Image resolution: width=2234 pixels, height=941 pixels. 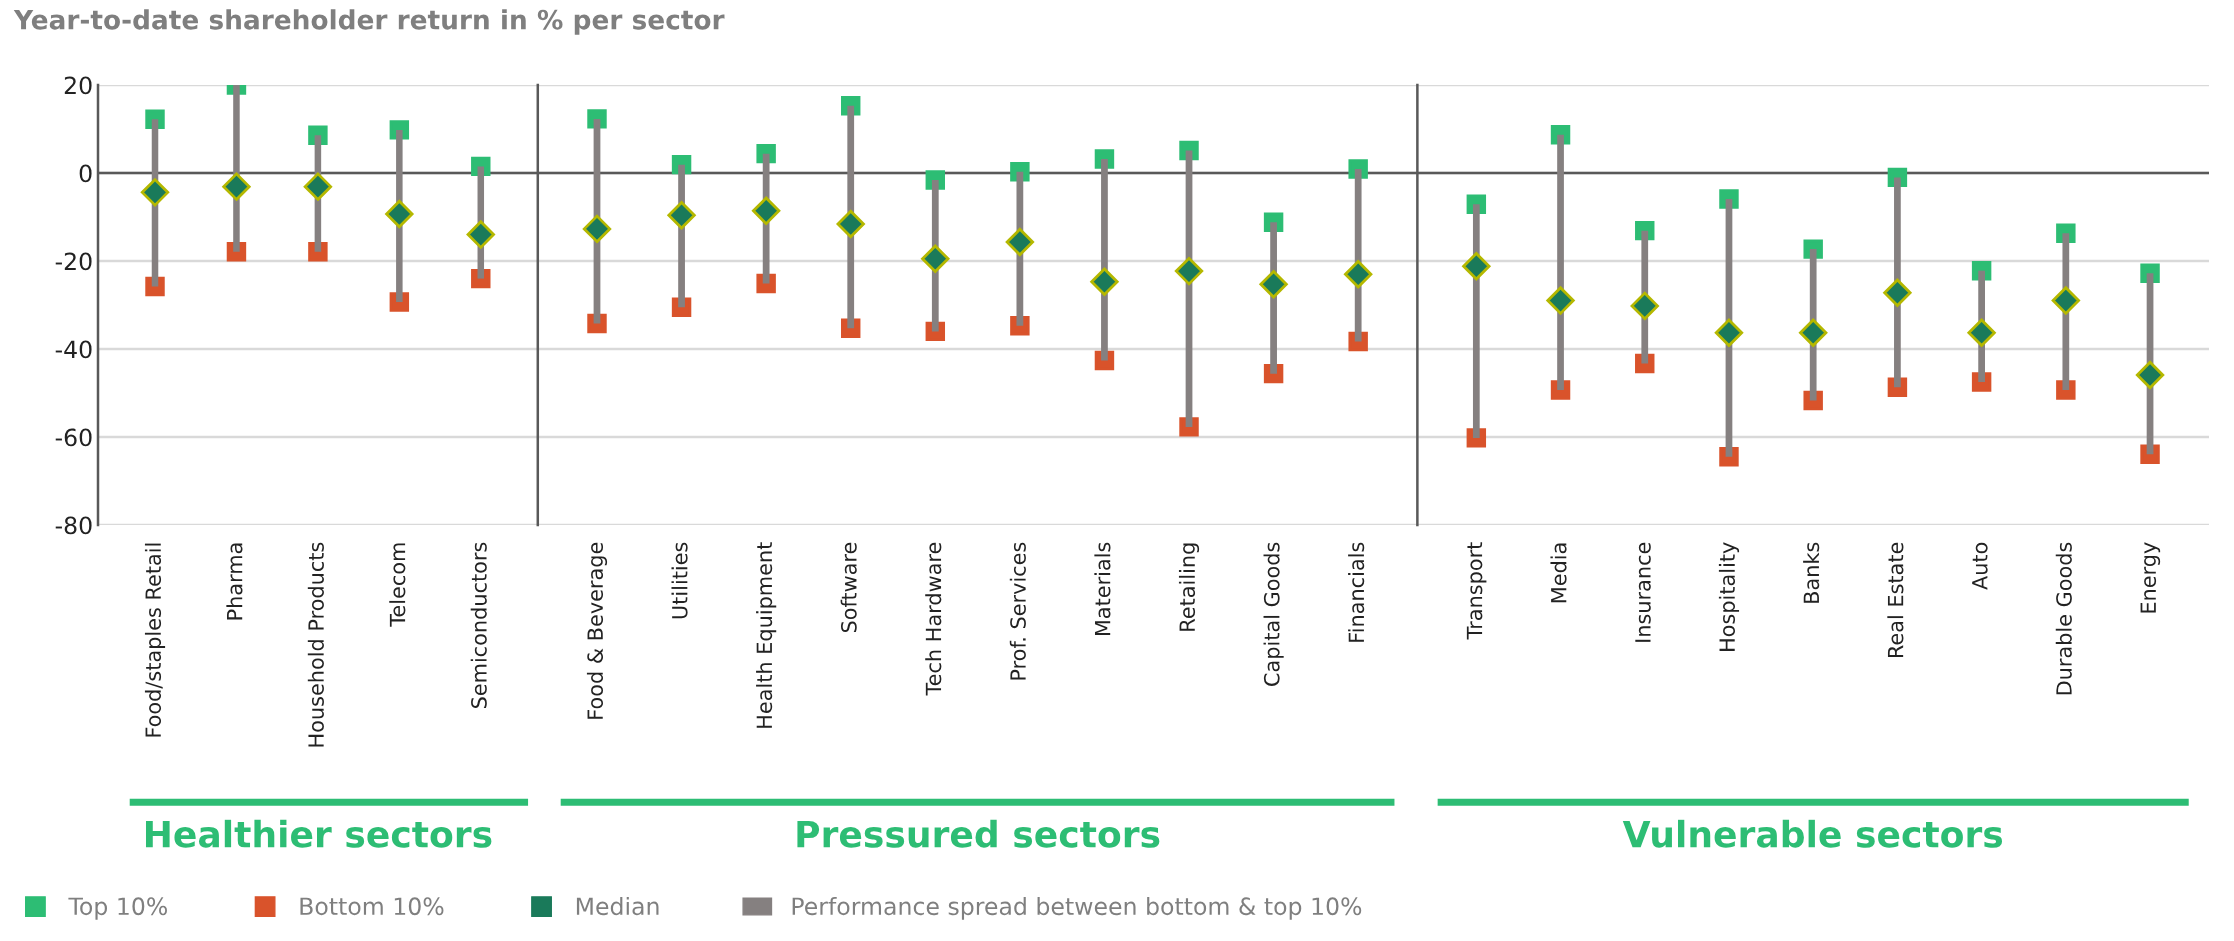 What do you see at coordinates (117, 908) in the screenshot?
I see `legend-label: Top 10%` at bounding box center [117, 908].